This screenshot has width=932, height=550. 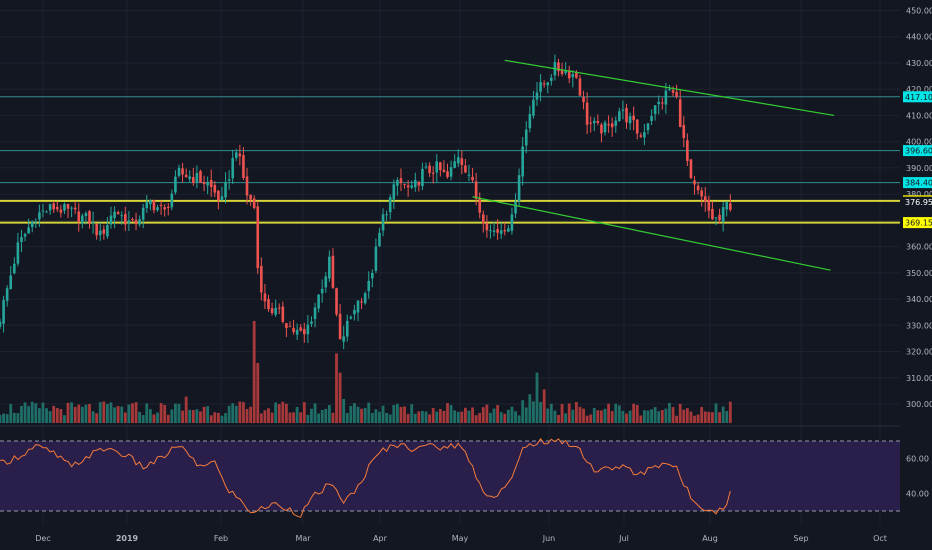 I want to click on time-tick-label: Apr, so click(x=380, y=538).